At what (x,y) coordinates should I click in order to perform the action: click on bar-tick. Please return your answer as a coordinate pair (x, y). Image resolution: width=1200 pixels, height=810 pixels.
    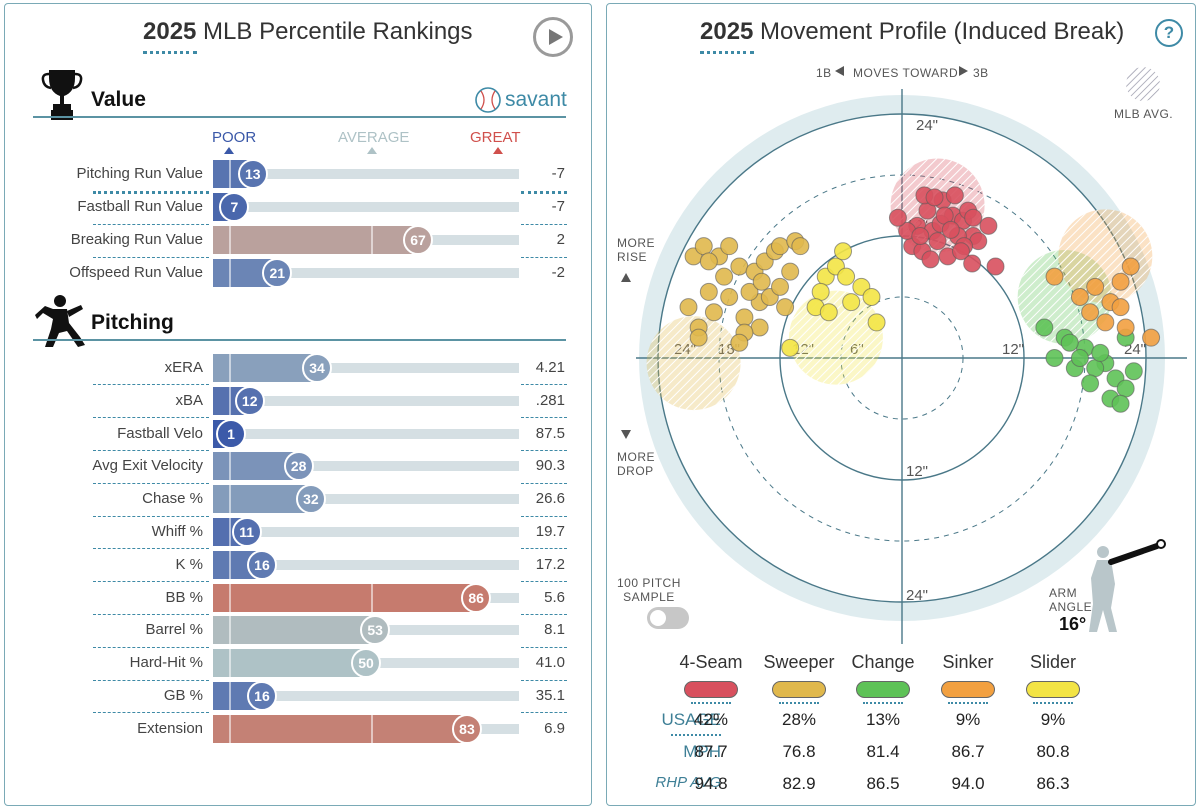
    Looking at the image, I should click on (230, 400).